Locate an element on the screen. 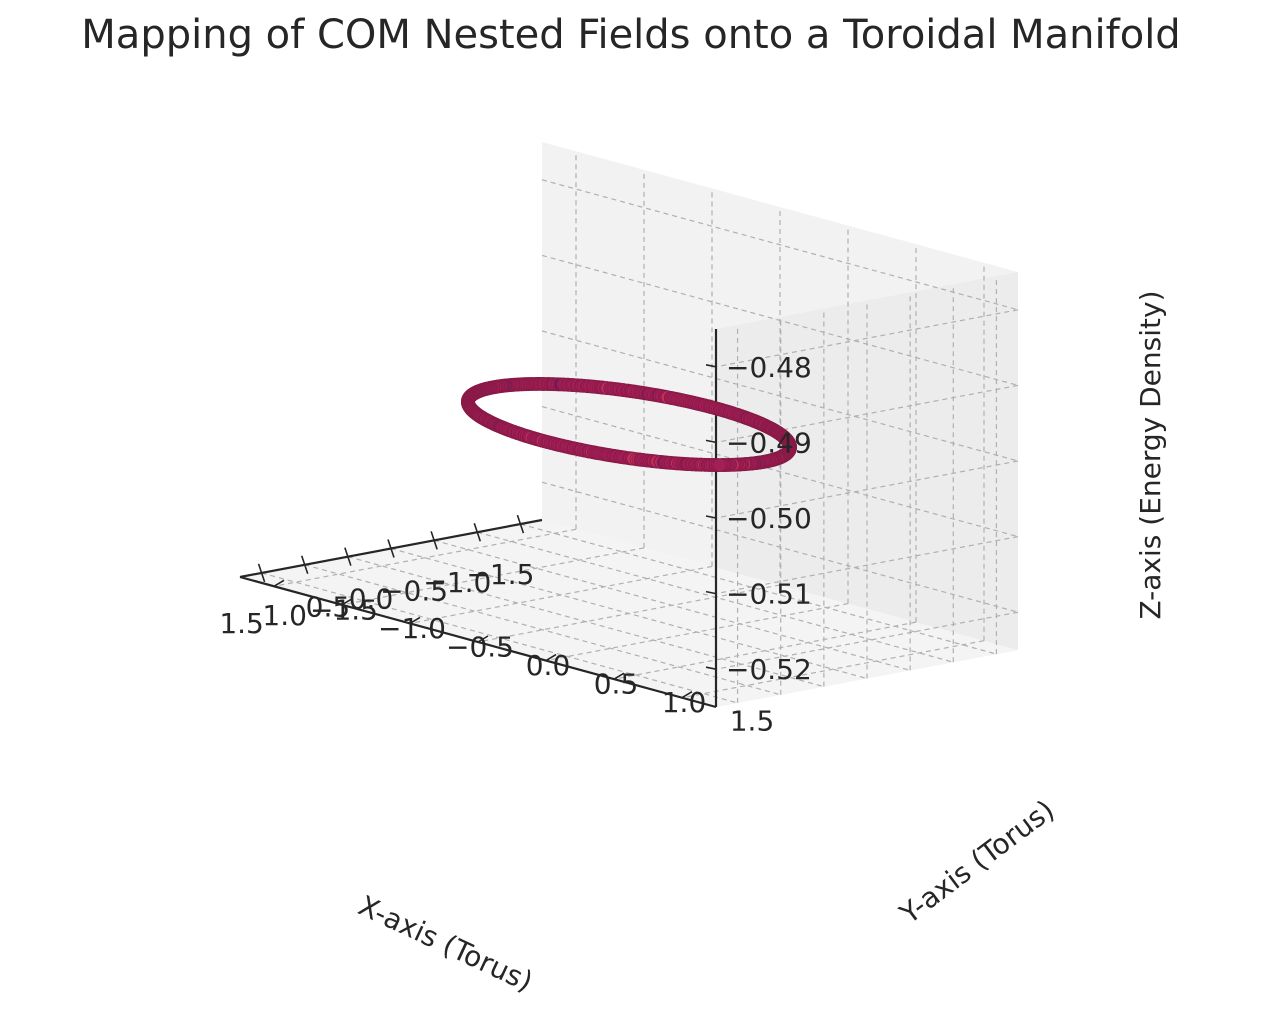 Image resolution: width=1262 pixels, height=1024 pixels. y-tick-label: 0.5 is located at coordinates (616, 684).